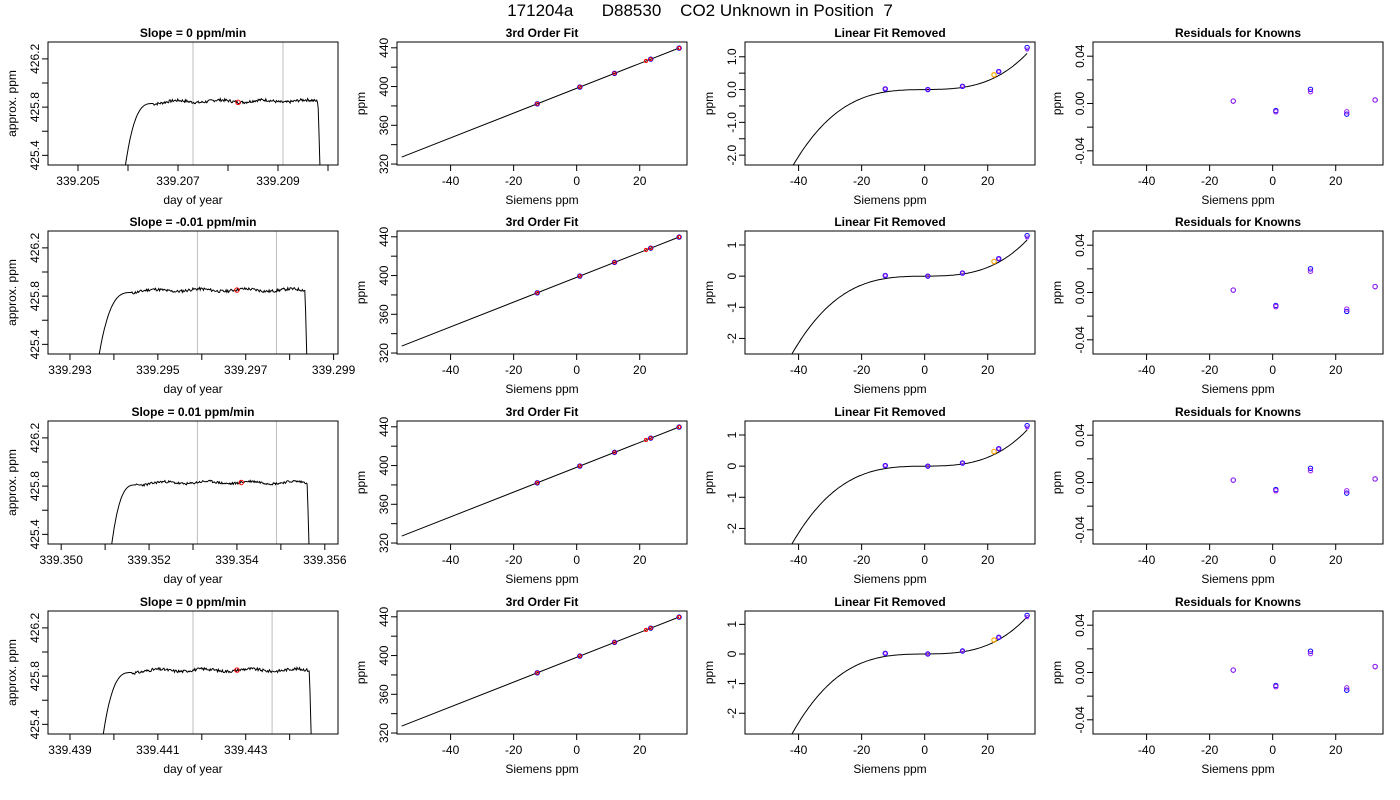 The image size is (1400, 800). I want to click on x-tick-label: 339.297, so click(246, 370).